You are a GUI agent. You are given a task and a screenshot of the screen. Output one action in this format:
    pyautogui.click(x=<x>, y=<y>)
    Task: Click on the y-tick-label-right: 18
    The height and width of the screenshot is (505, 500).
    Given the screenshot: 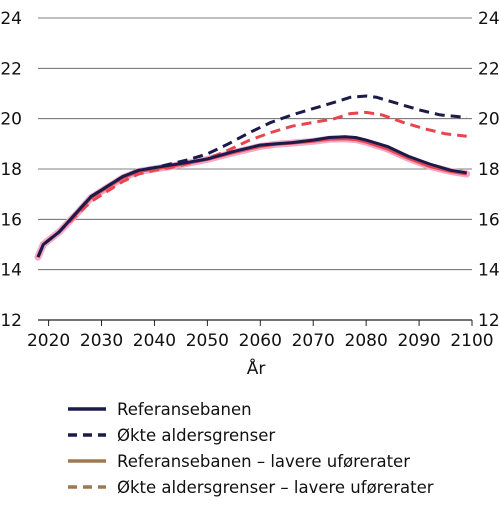 What is the action you would take?
    pyautogui.click(x=489, y=170)
    